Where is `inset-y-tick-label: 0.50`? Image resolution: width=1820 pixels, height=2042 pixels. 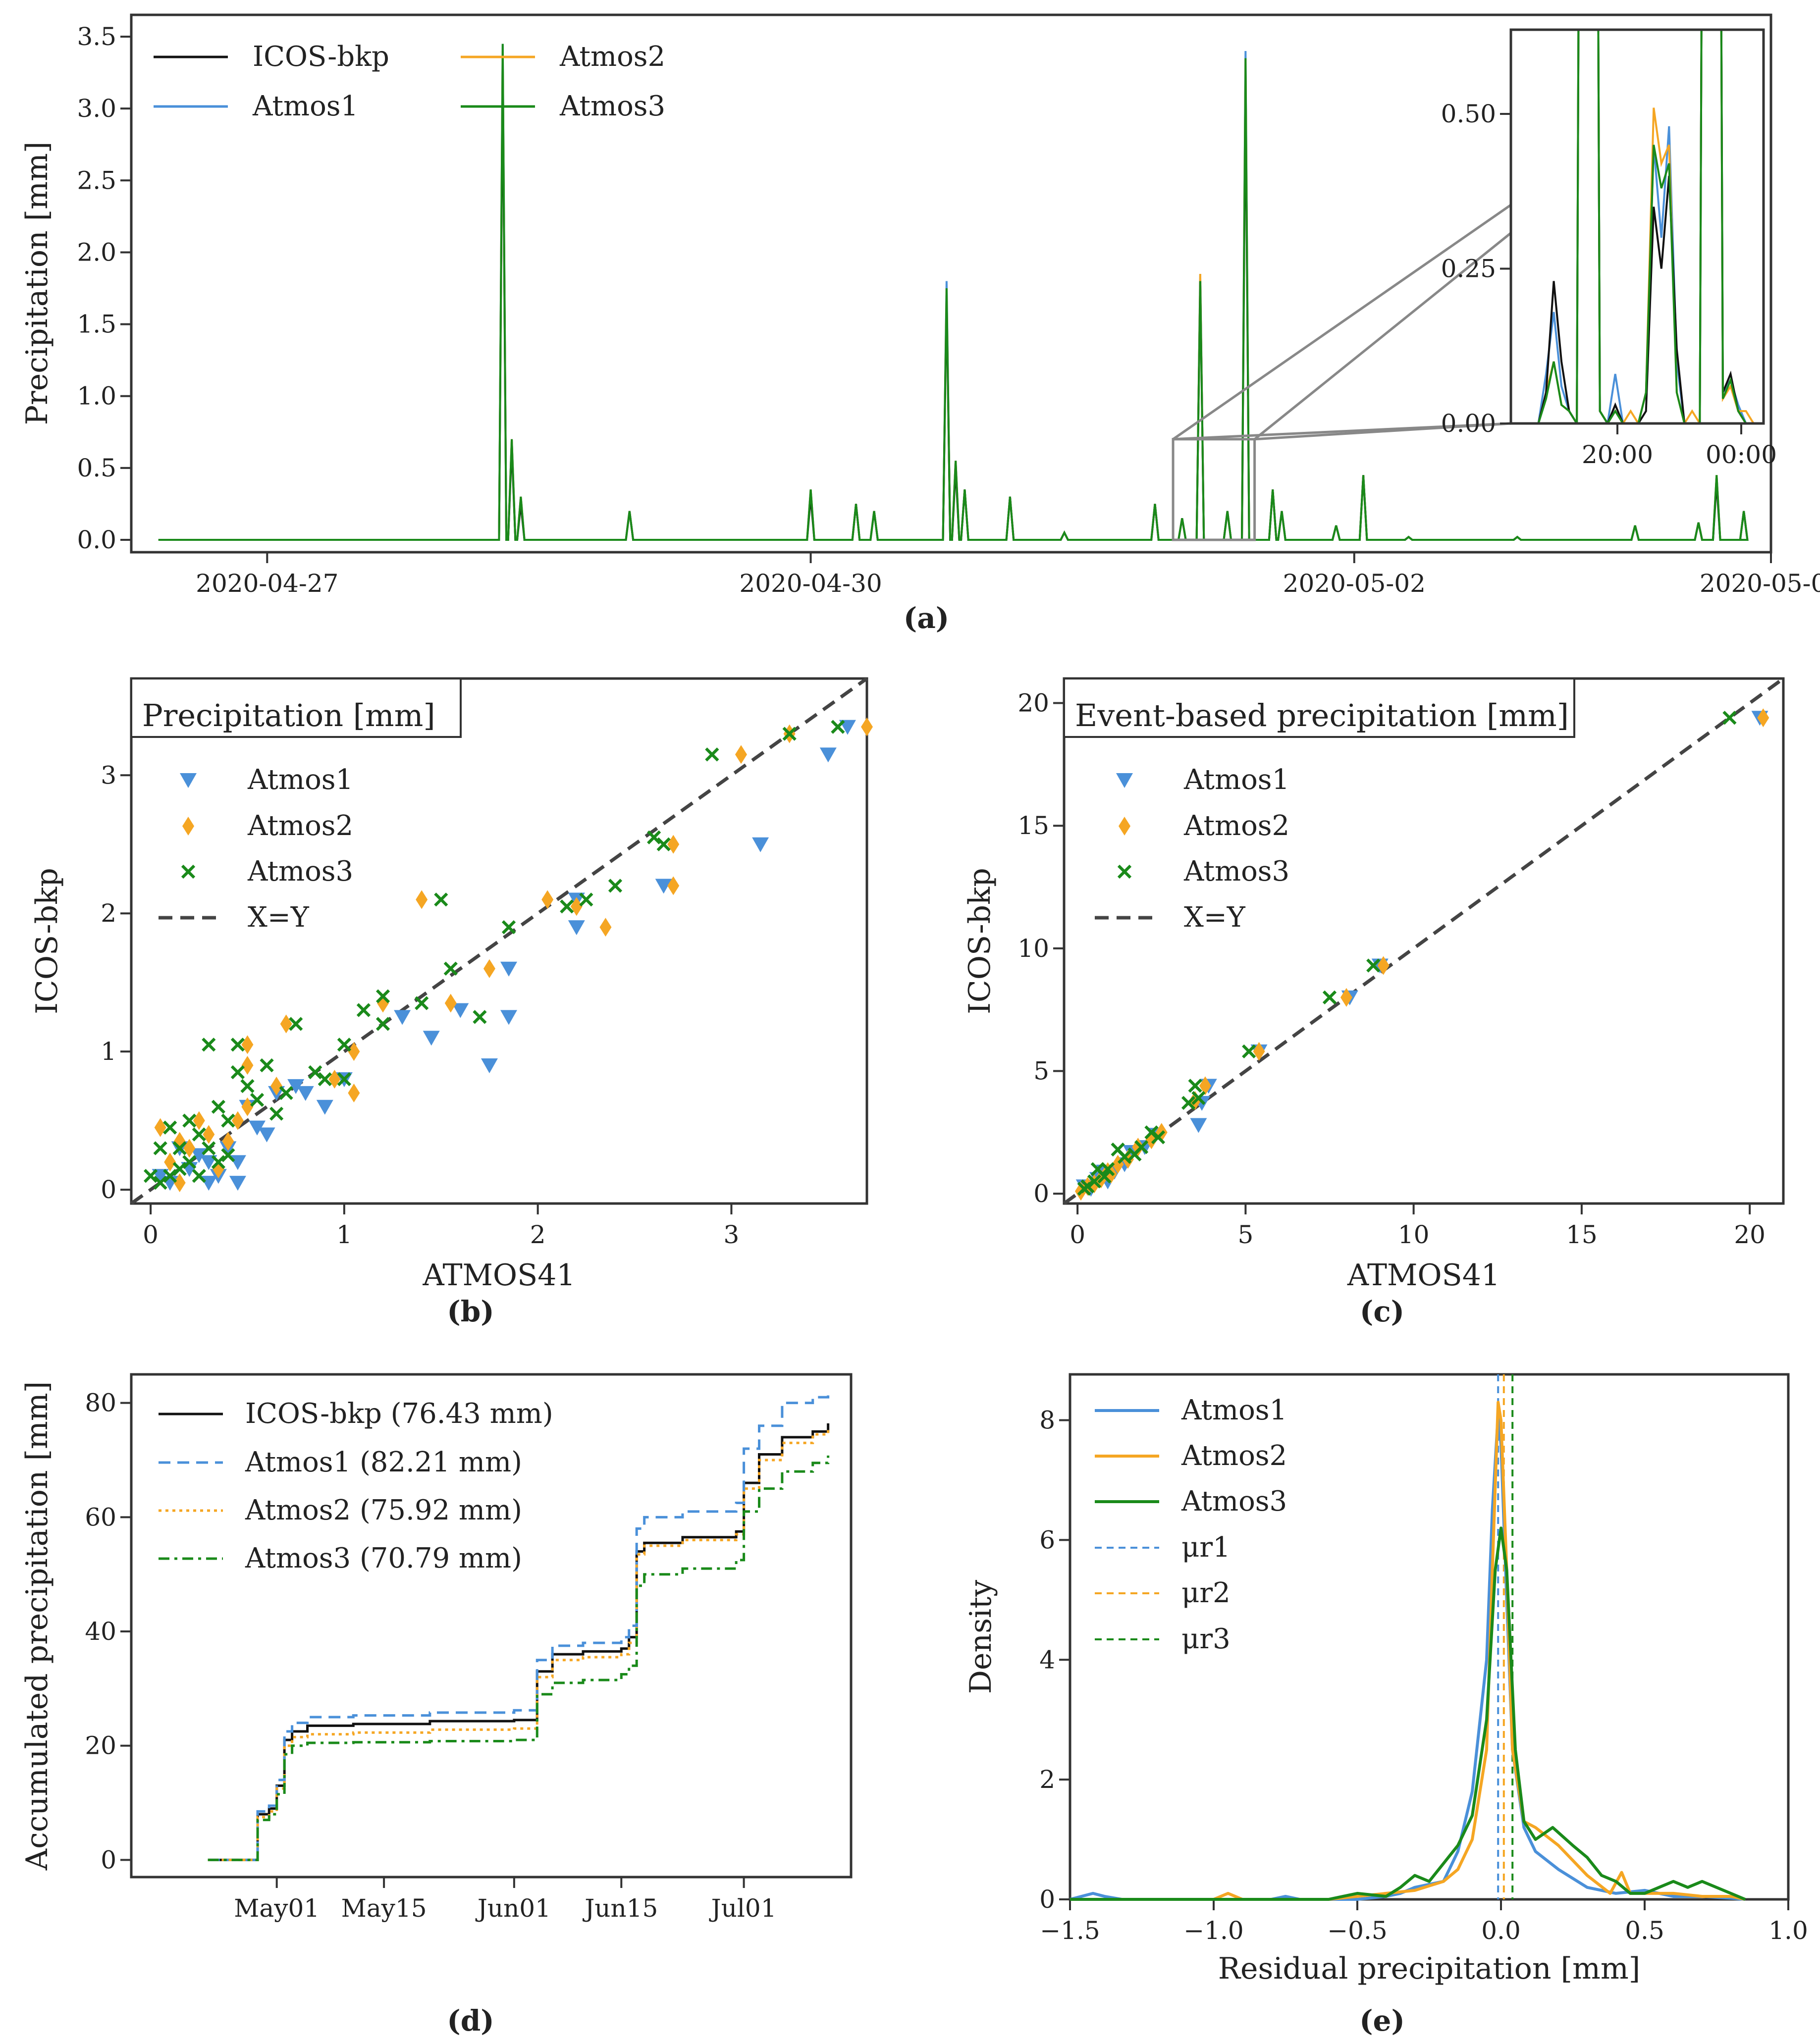
inset-y-tick-label: 0.50 is located at coordinates (1468, 114).